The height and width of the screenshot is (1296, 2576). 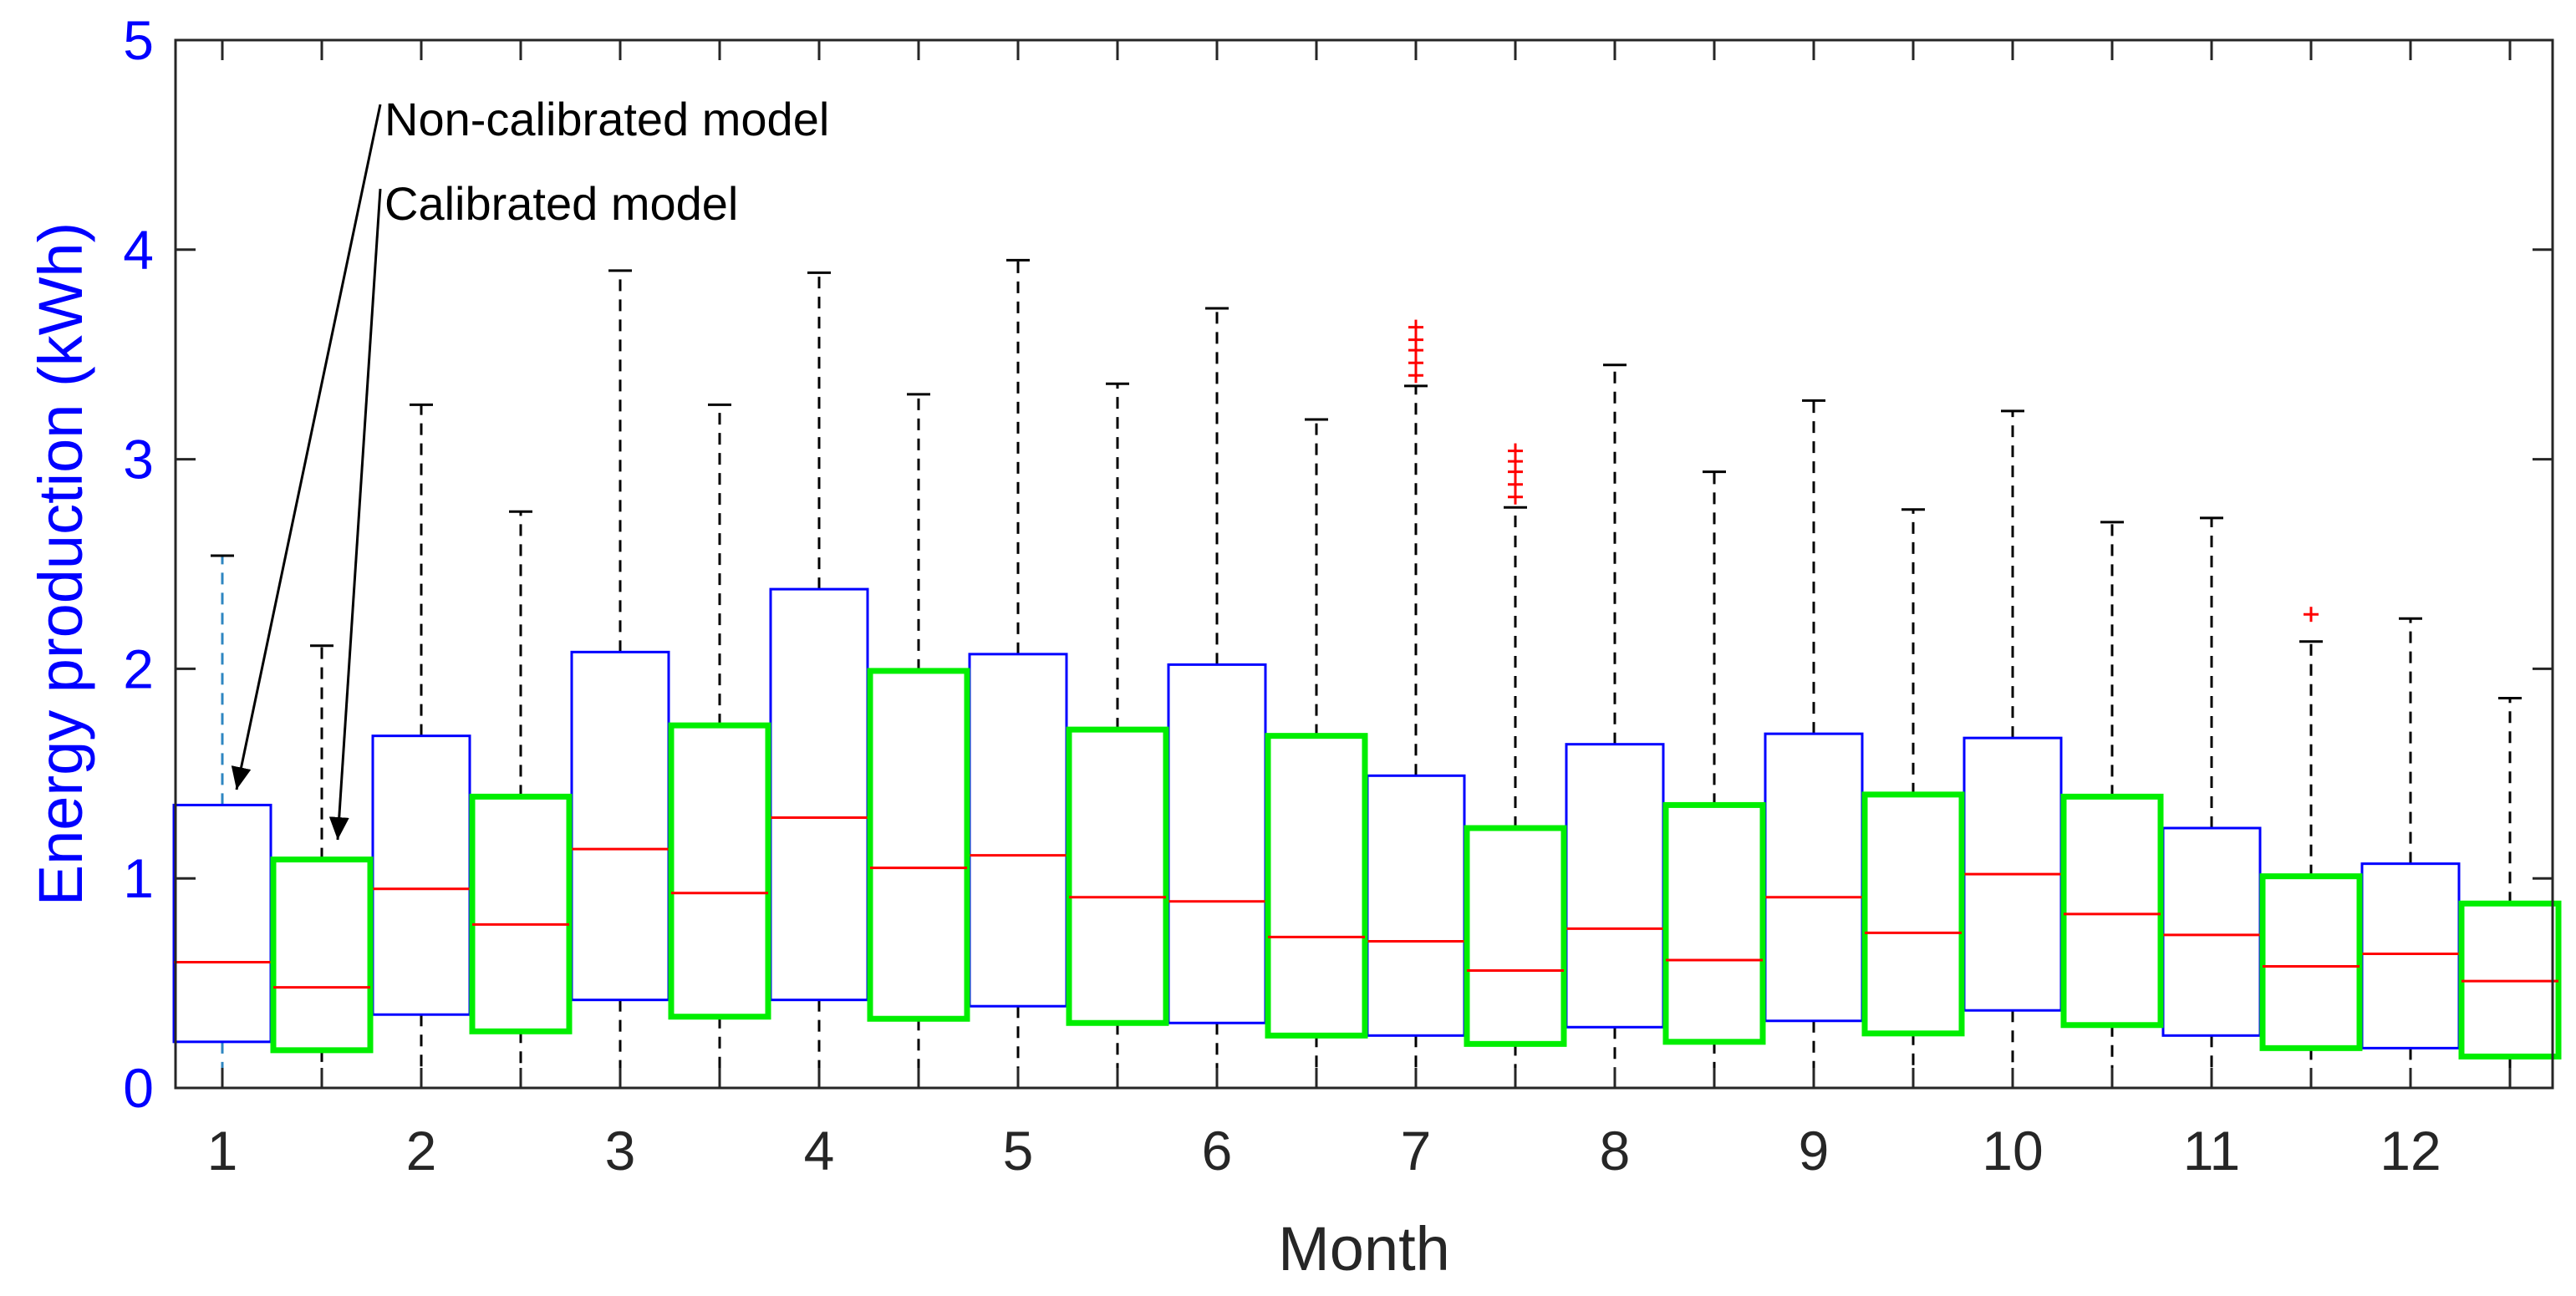 I want to click on x-tick-label: 9, so click(x=1814, y=1151).